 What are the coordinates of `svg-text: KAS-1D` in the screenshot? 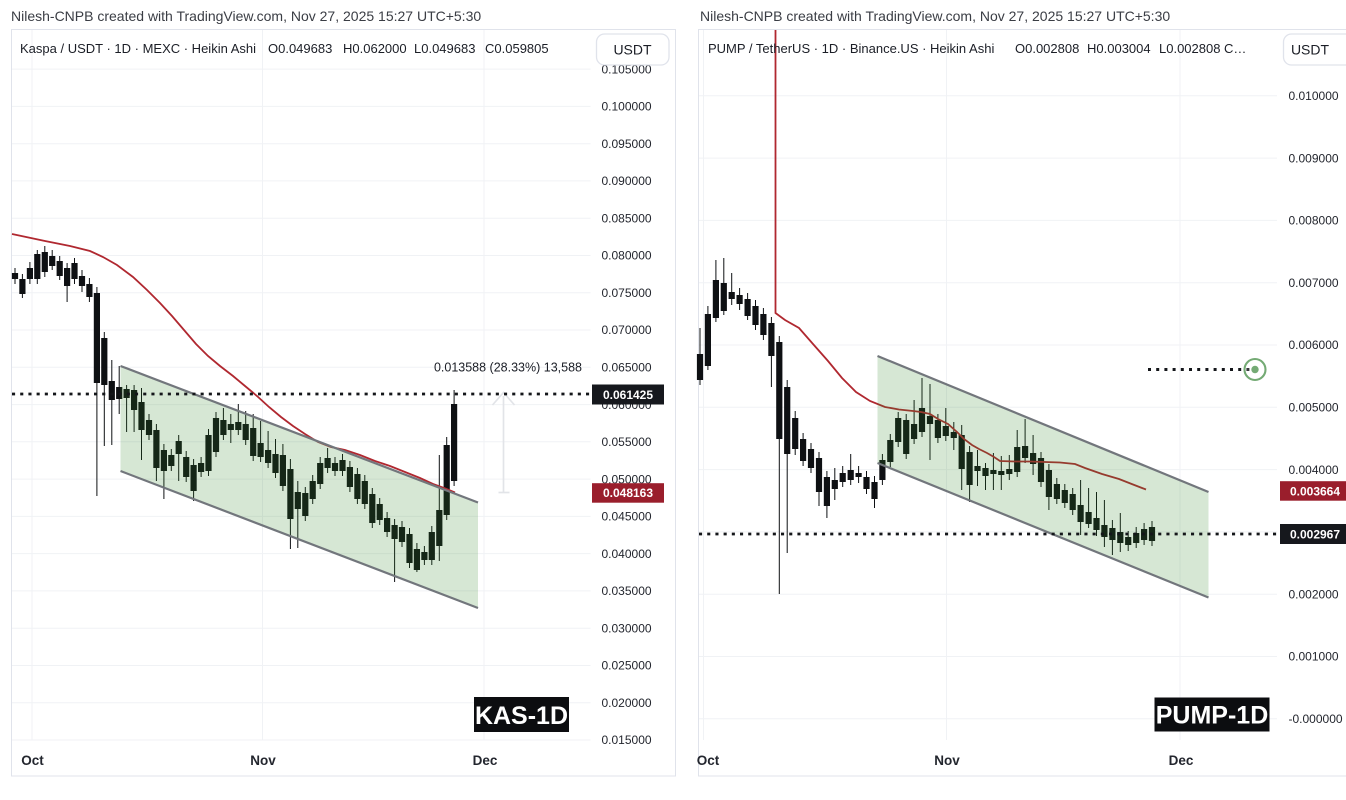 It's located at (521, 716).